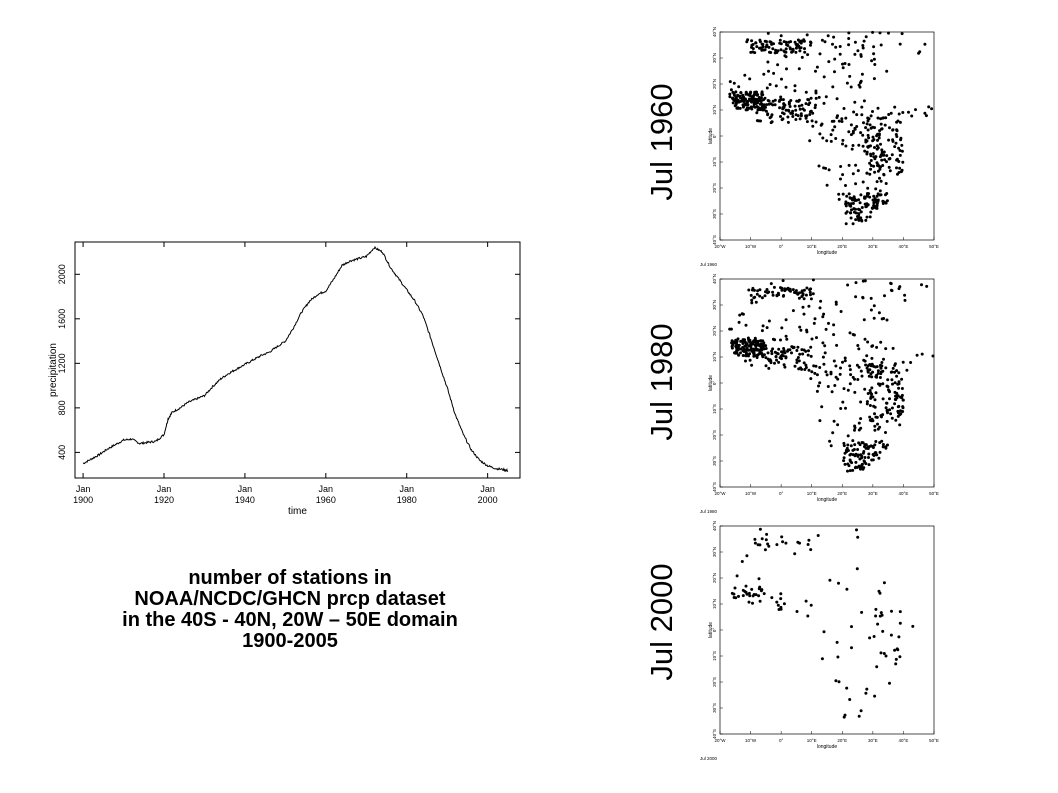 This screenshot has width=1058, height=793. What do you see at coordinates (904, 740) in the screenshot?
I see `map-x-tick-label: 40°E` at bounding box center [904, 740].